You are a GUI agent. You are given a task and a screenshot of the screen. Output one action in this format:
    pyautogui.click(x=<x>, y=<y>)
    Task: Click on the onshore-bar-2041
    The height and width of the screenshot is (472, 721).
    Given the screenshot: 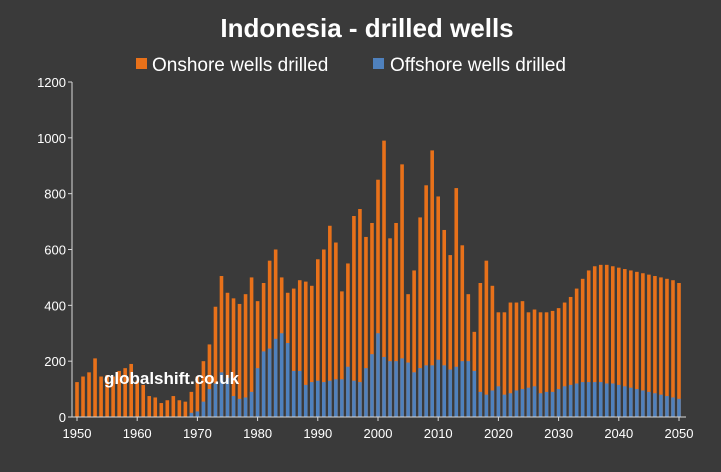 What is the action you would take?
    pyautogui.click(x=625, y=343)
    